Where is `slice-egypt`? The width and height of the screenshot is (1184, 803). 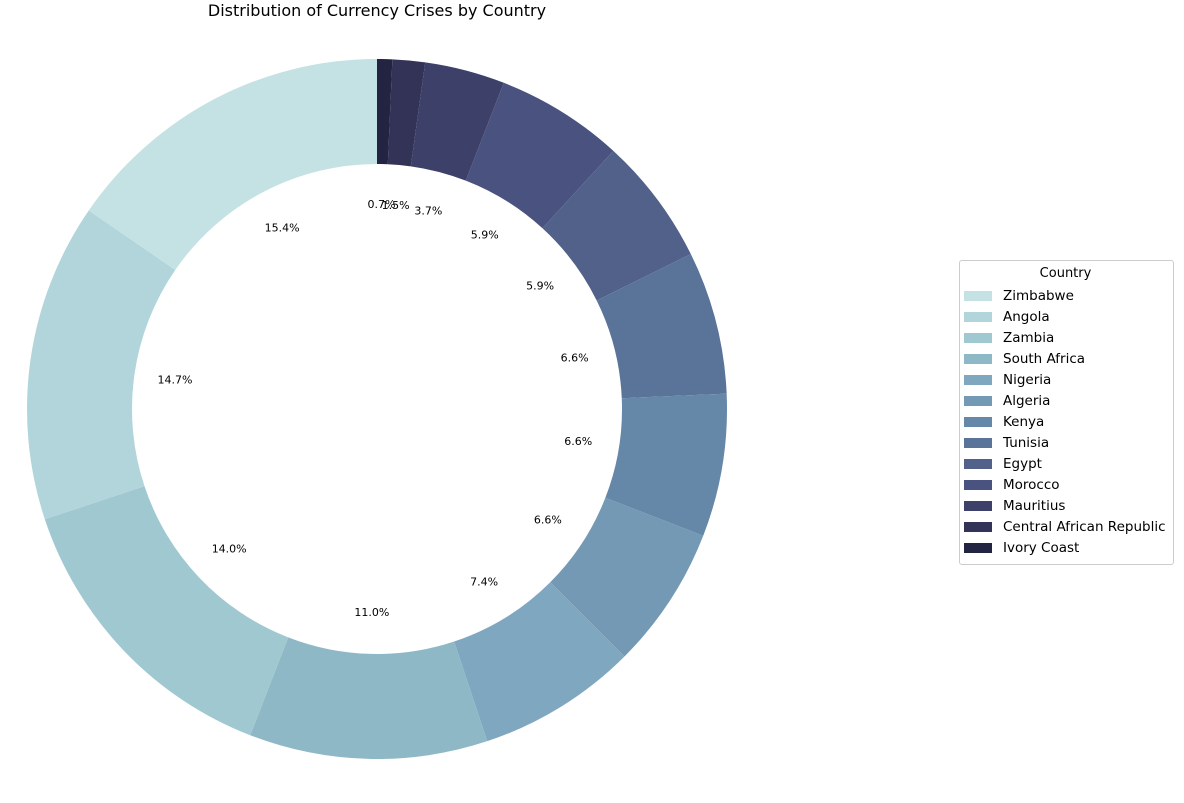 slice-egypt is located at coordinates (616, 225).